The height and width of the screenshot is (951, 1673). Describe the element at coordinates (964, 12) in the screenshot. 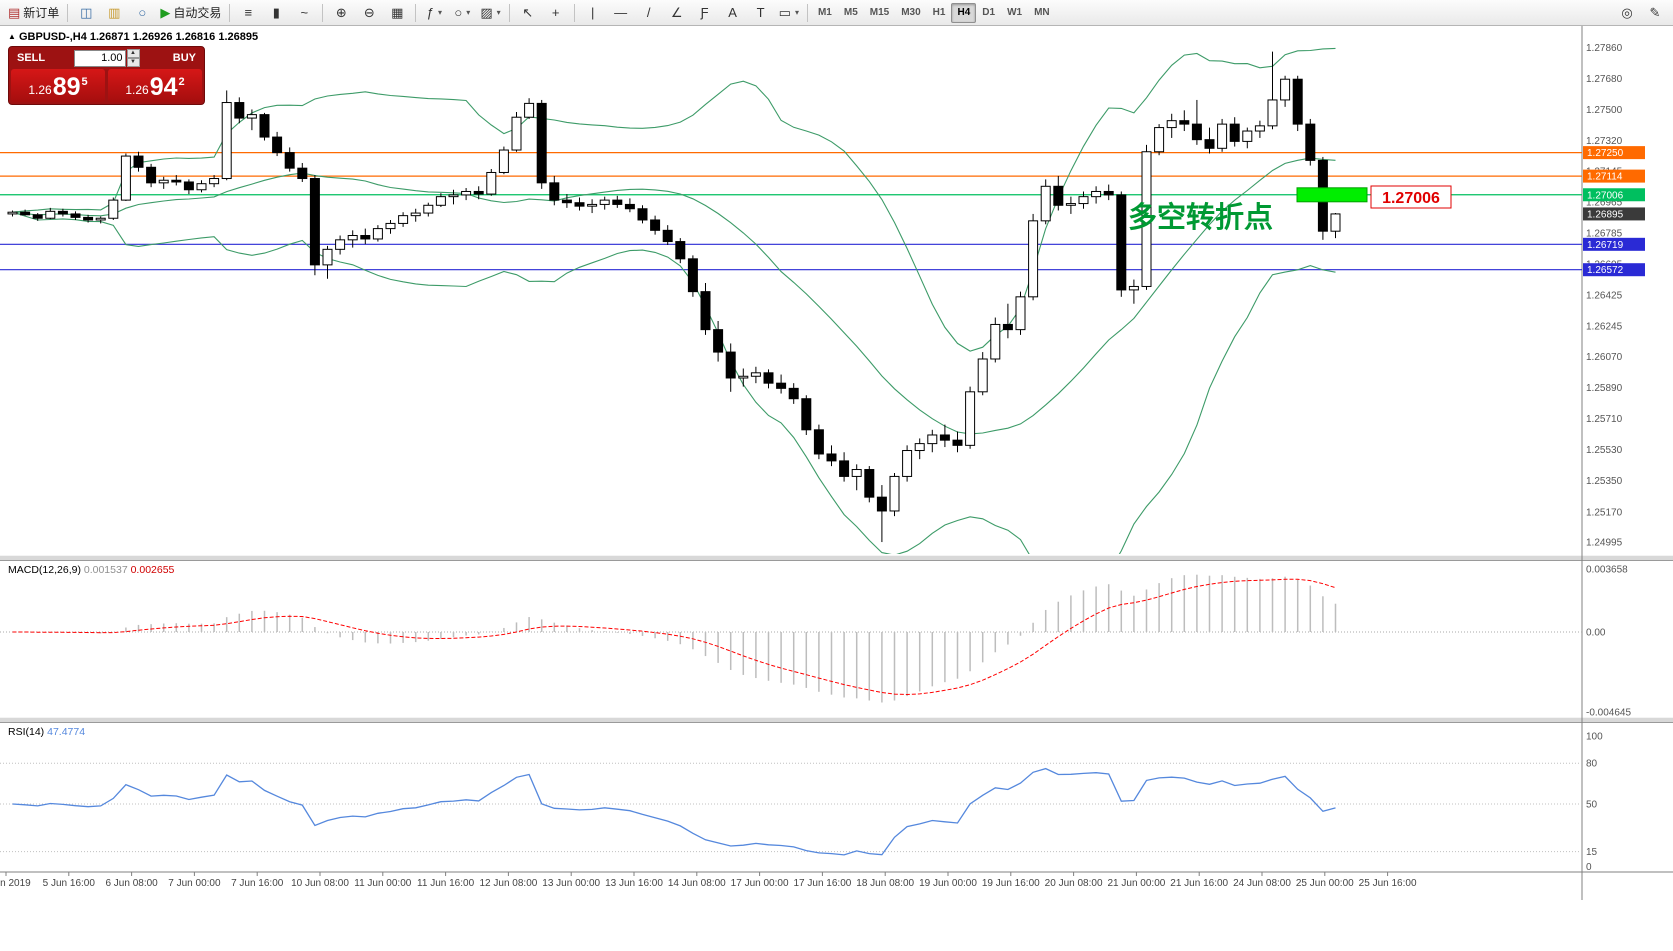

I see `timeframe-h4-button: H4` at that location.